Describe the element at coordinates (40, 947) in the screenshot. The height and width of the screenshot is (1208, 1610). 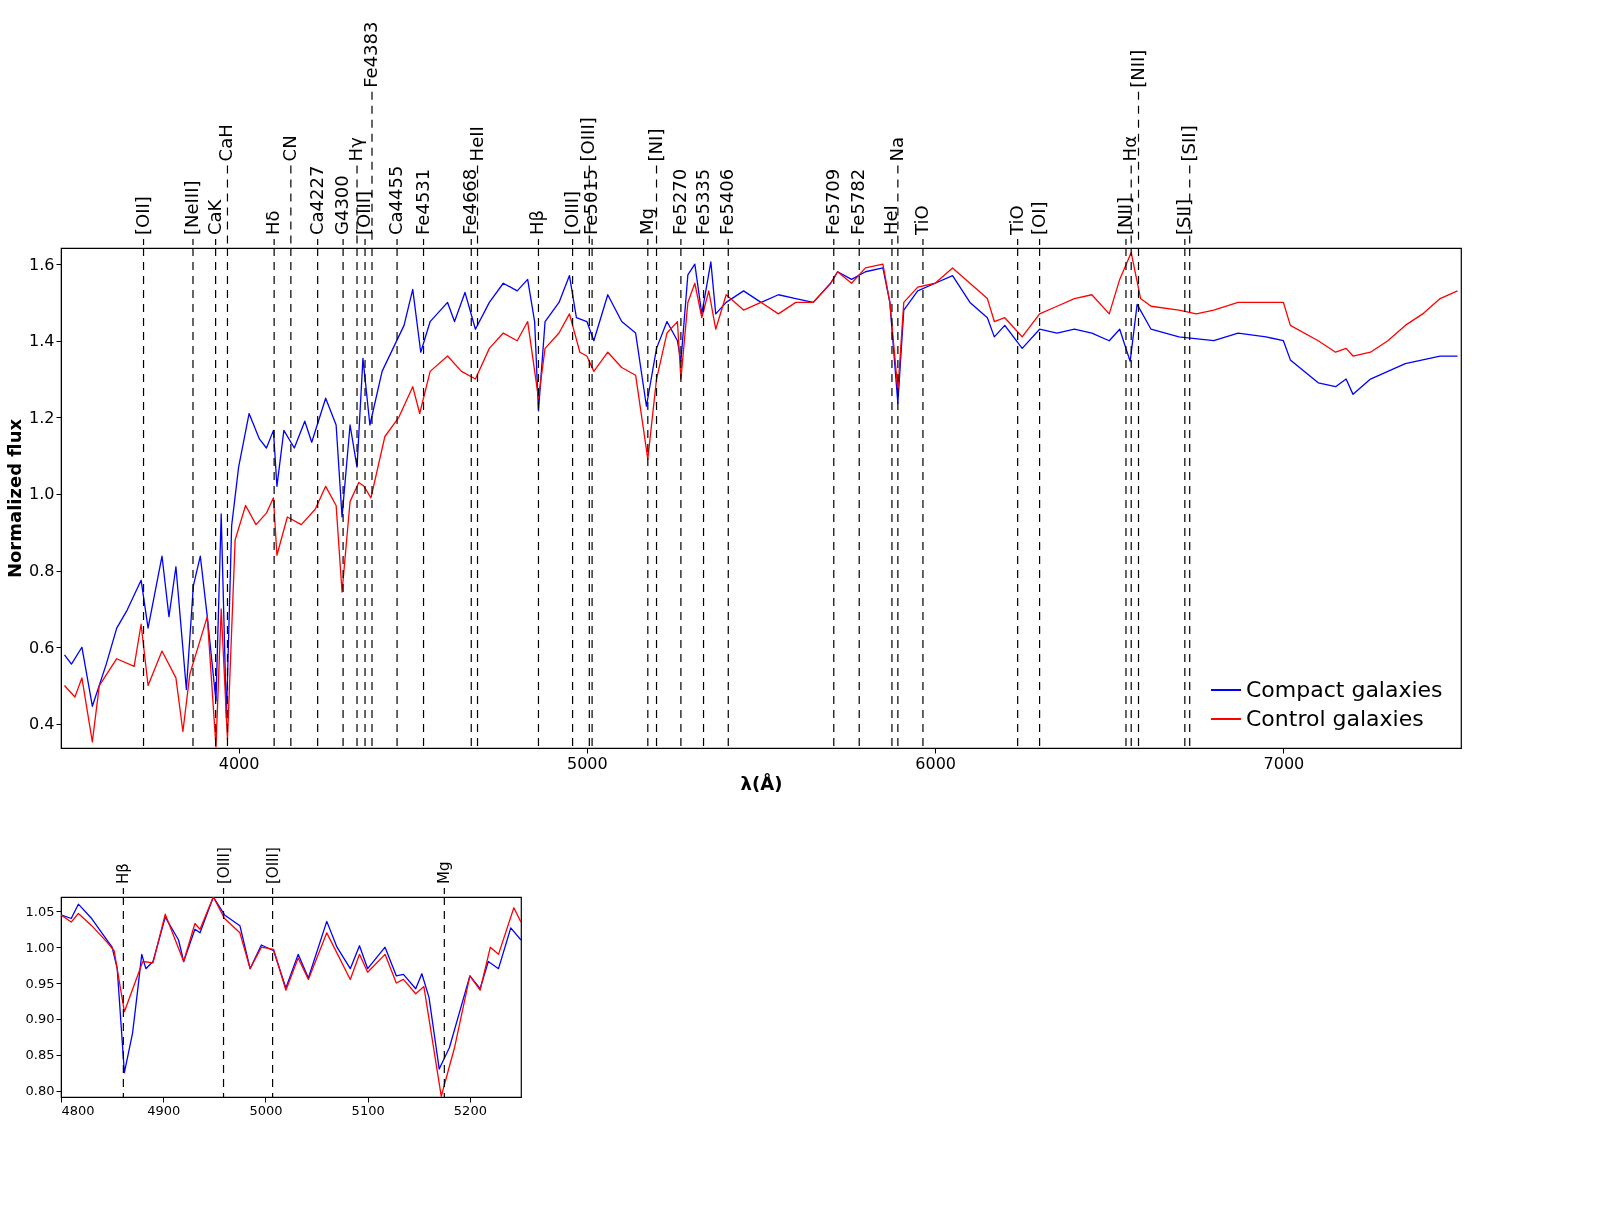
I see `y-tick-label: 1.00` at that location.